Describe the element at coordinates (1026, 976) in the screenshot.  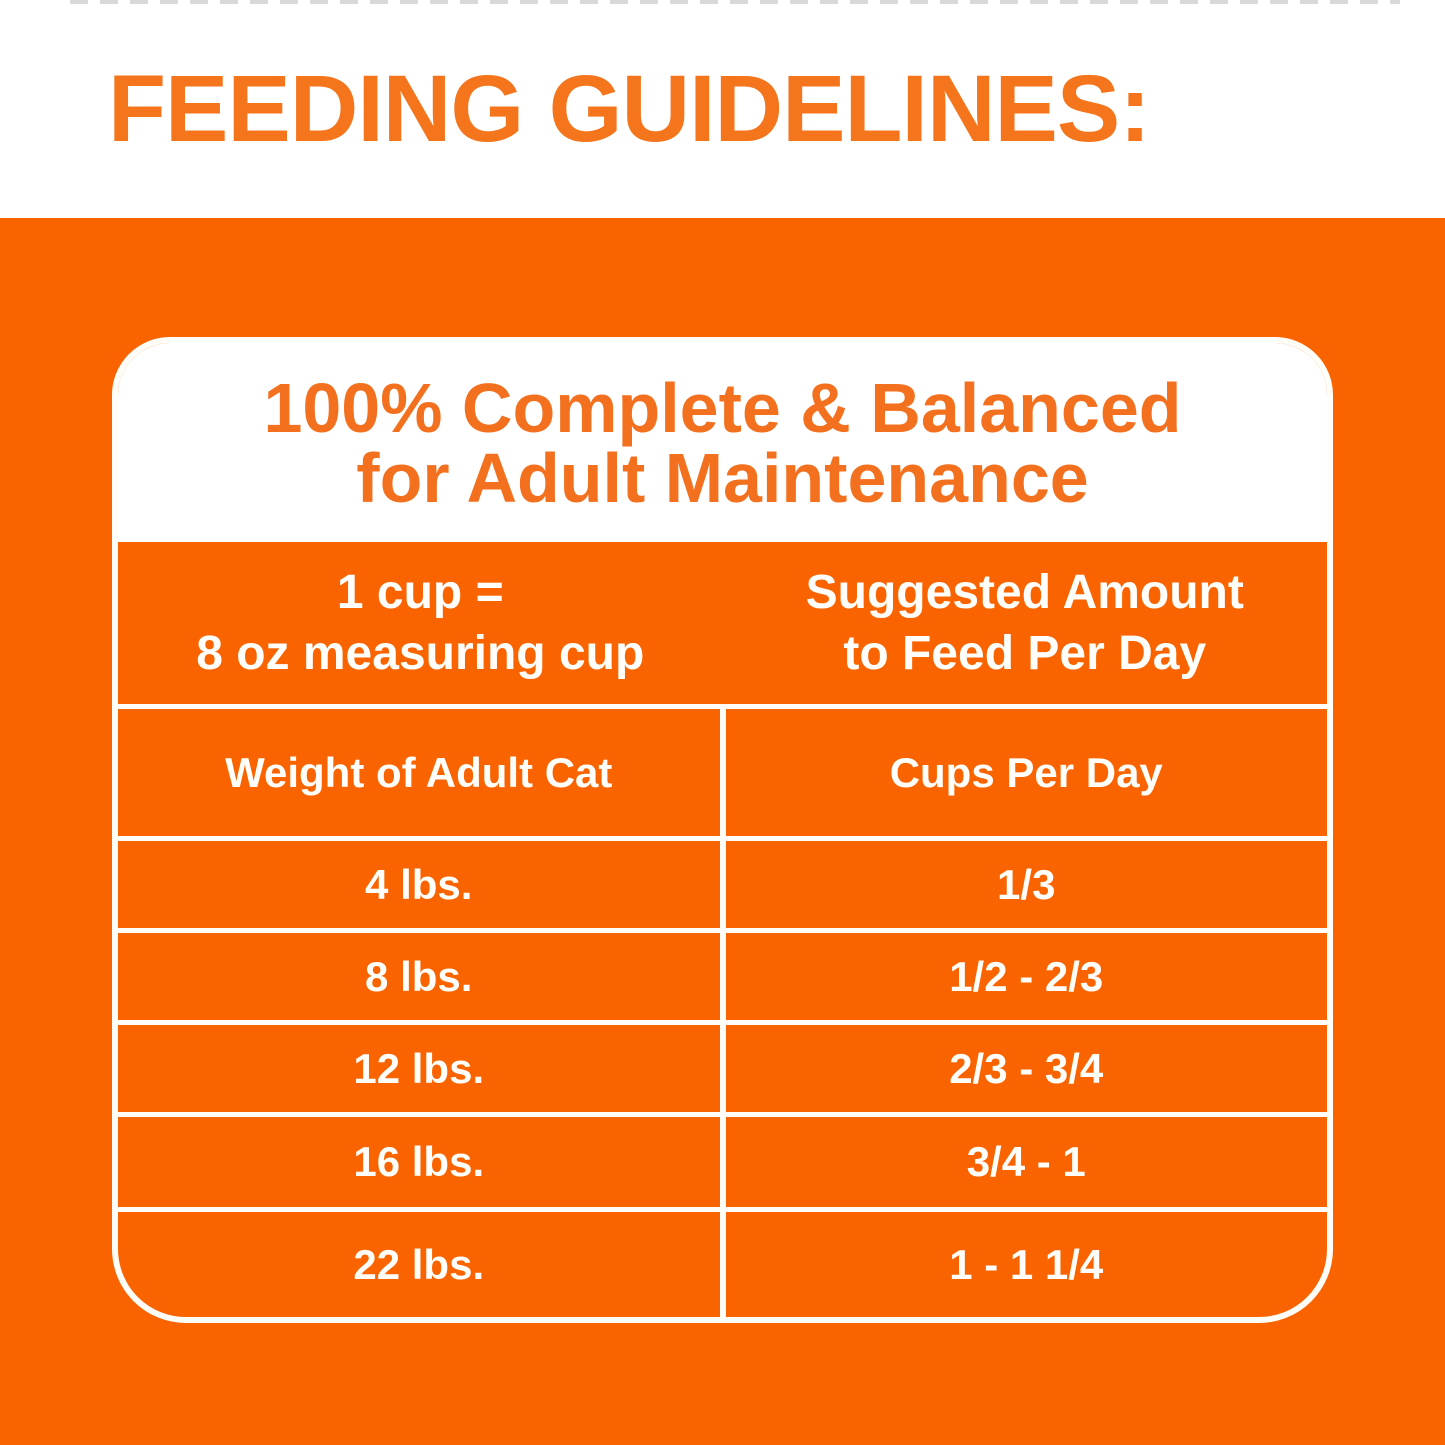
I see `cups-cell: 1/2 - 2/3` at that location.